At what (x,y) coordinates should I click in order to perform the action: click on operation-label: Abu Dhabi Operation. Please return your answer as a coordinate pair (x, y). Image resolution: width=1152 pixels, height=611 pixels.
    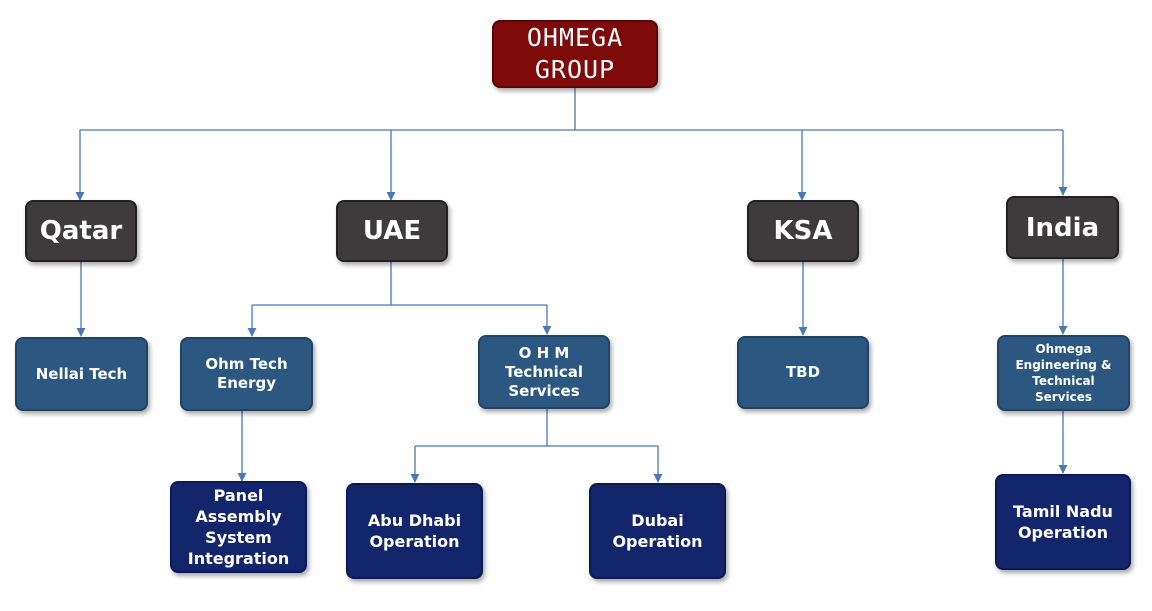
    Looking at the image, I should click on (414, 531).